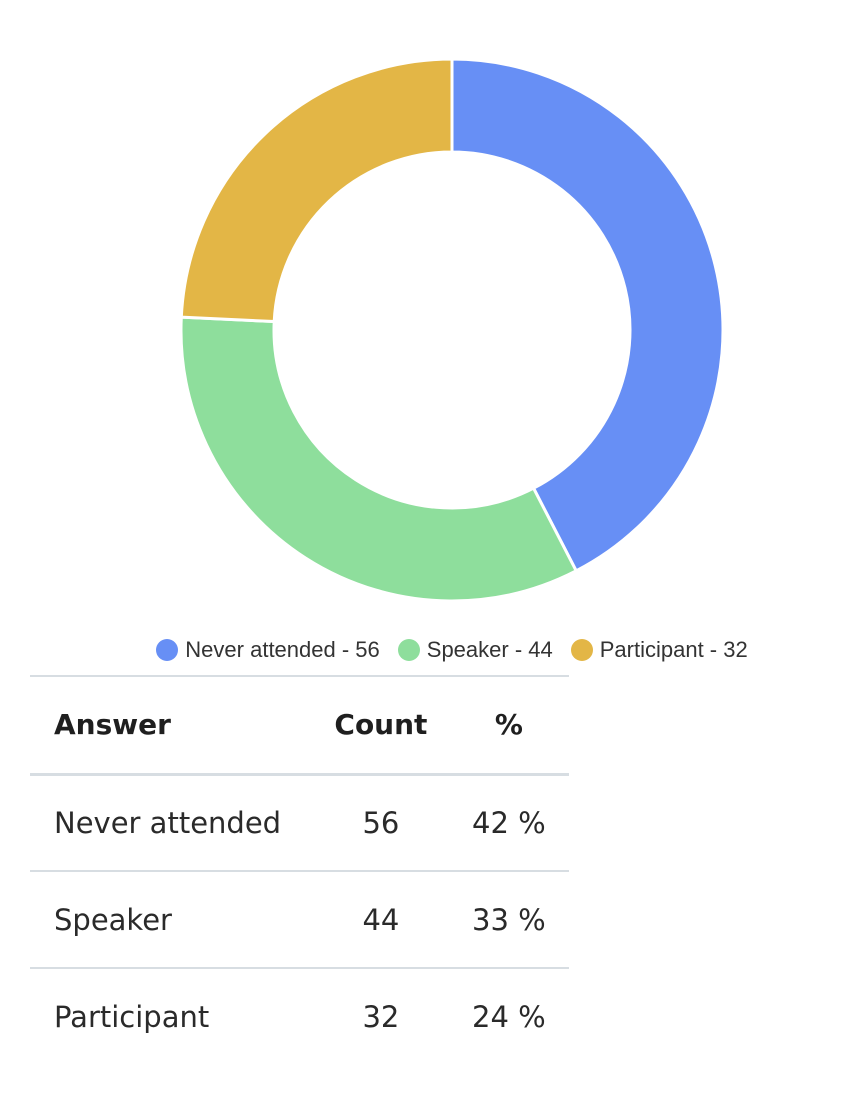  What do you see at coordinates (381, 1017) in the screenshot?
I see `count-cell: 32` at bounding box center [381, 1017].